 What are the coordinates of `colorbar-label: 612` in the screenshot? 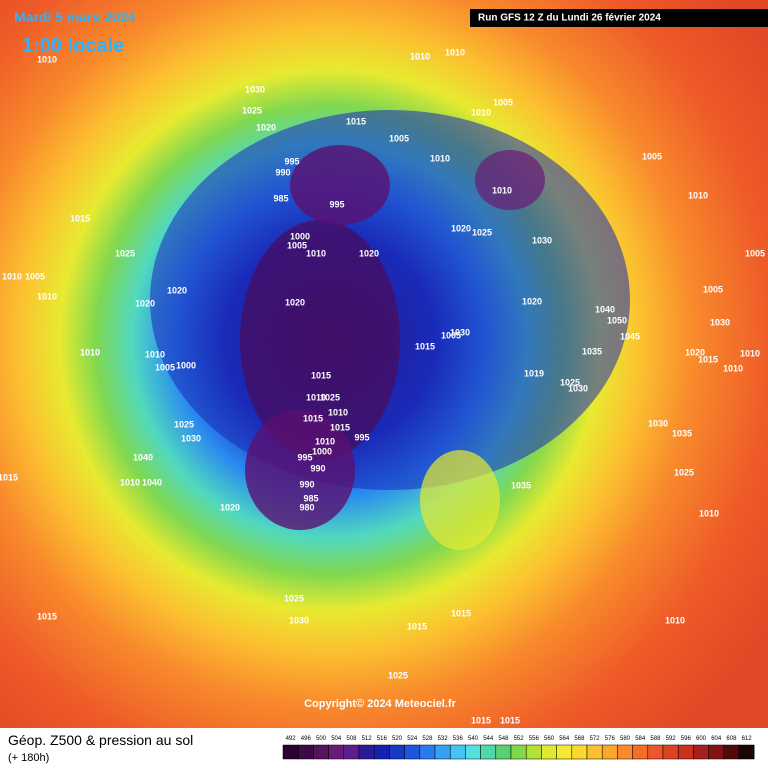 It's located at (747, 739).